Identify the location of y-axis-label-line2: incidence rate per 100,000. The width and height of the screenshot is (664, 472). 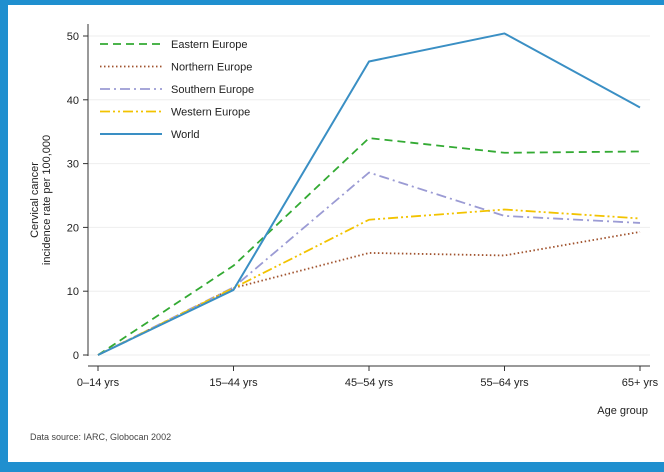
(47, 200).